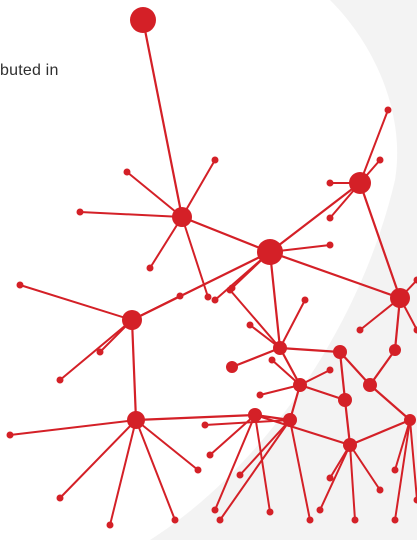  Describe the element at coordinates (29, 70) in the screenshot. I see `intro-text-fragment: buted in` at that location.